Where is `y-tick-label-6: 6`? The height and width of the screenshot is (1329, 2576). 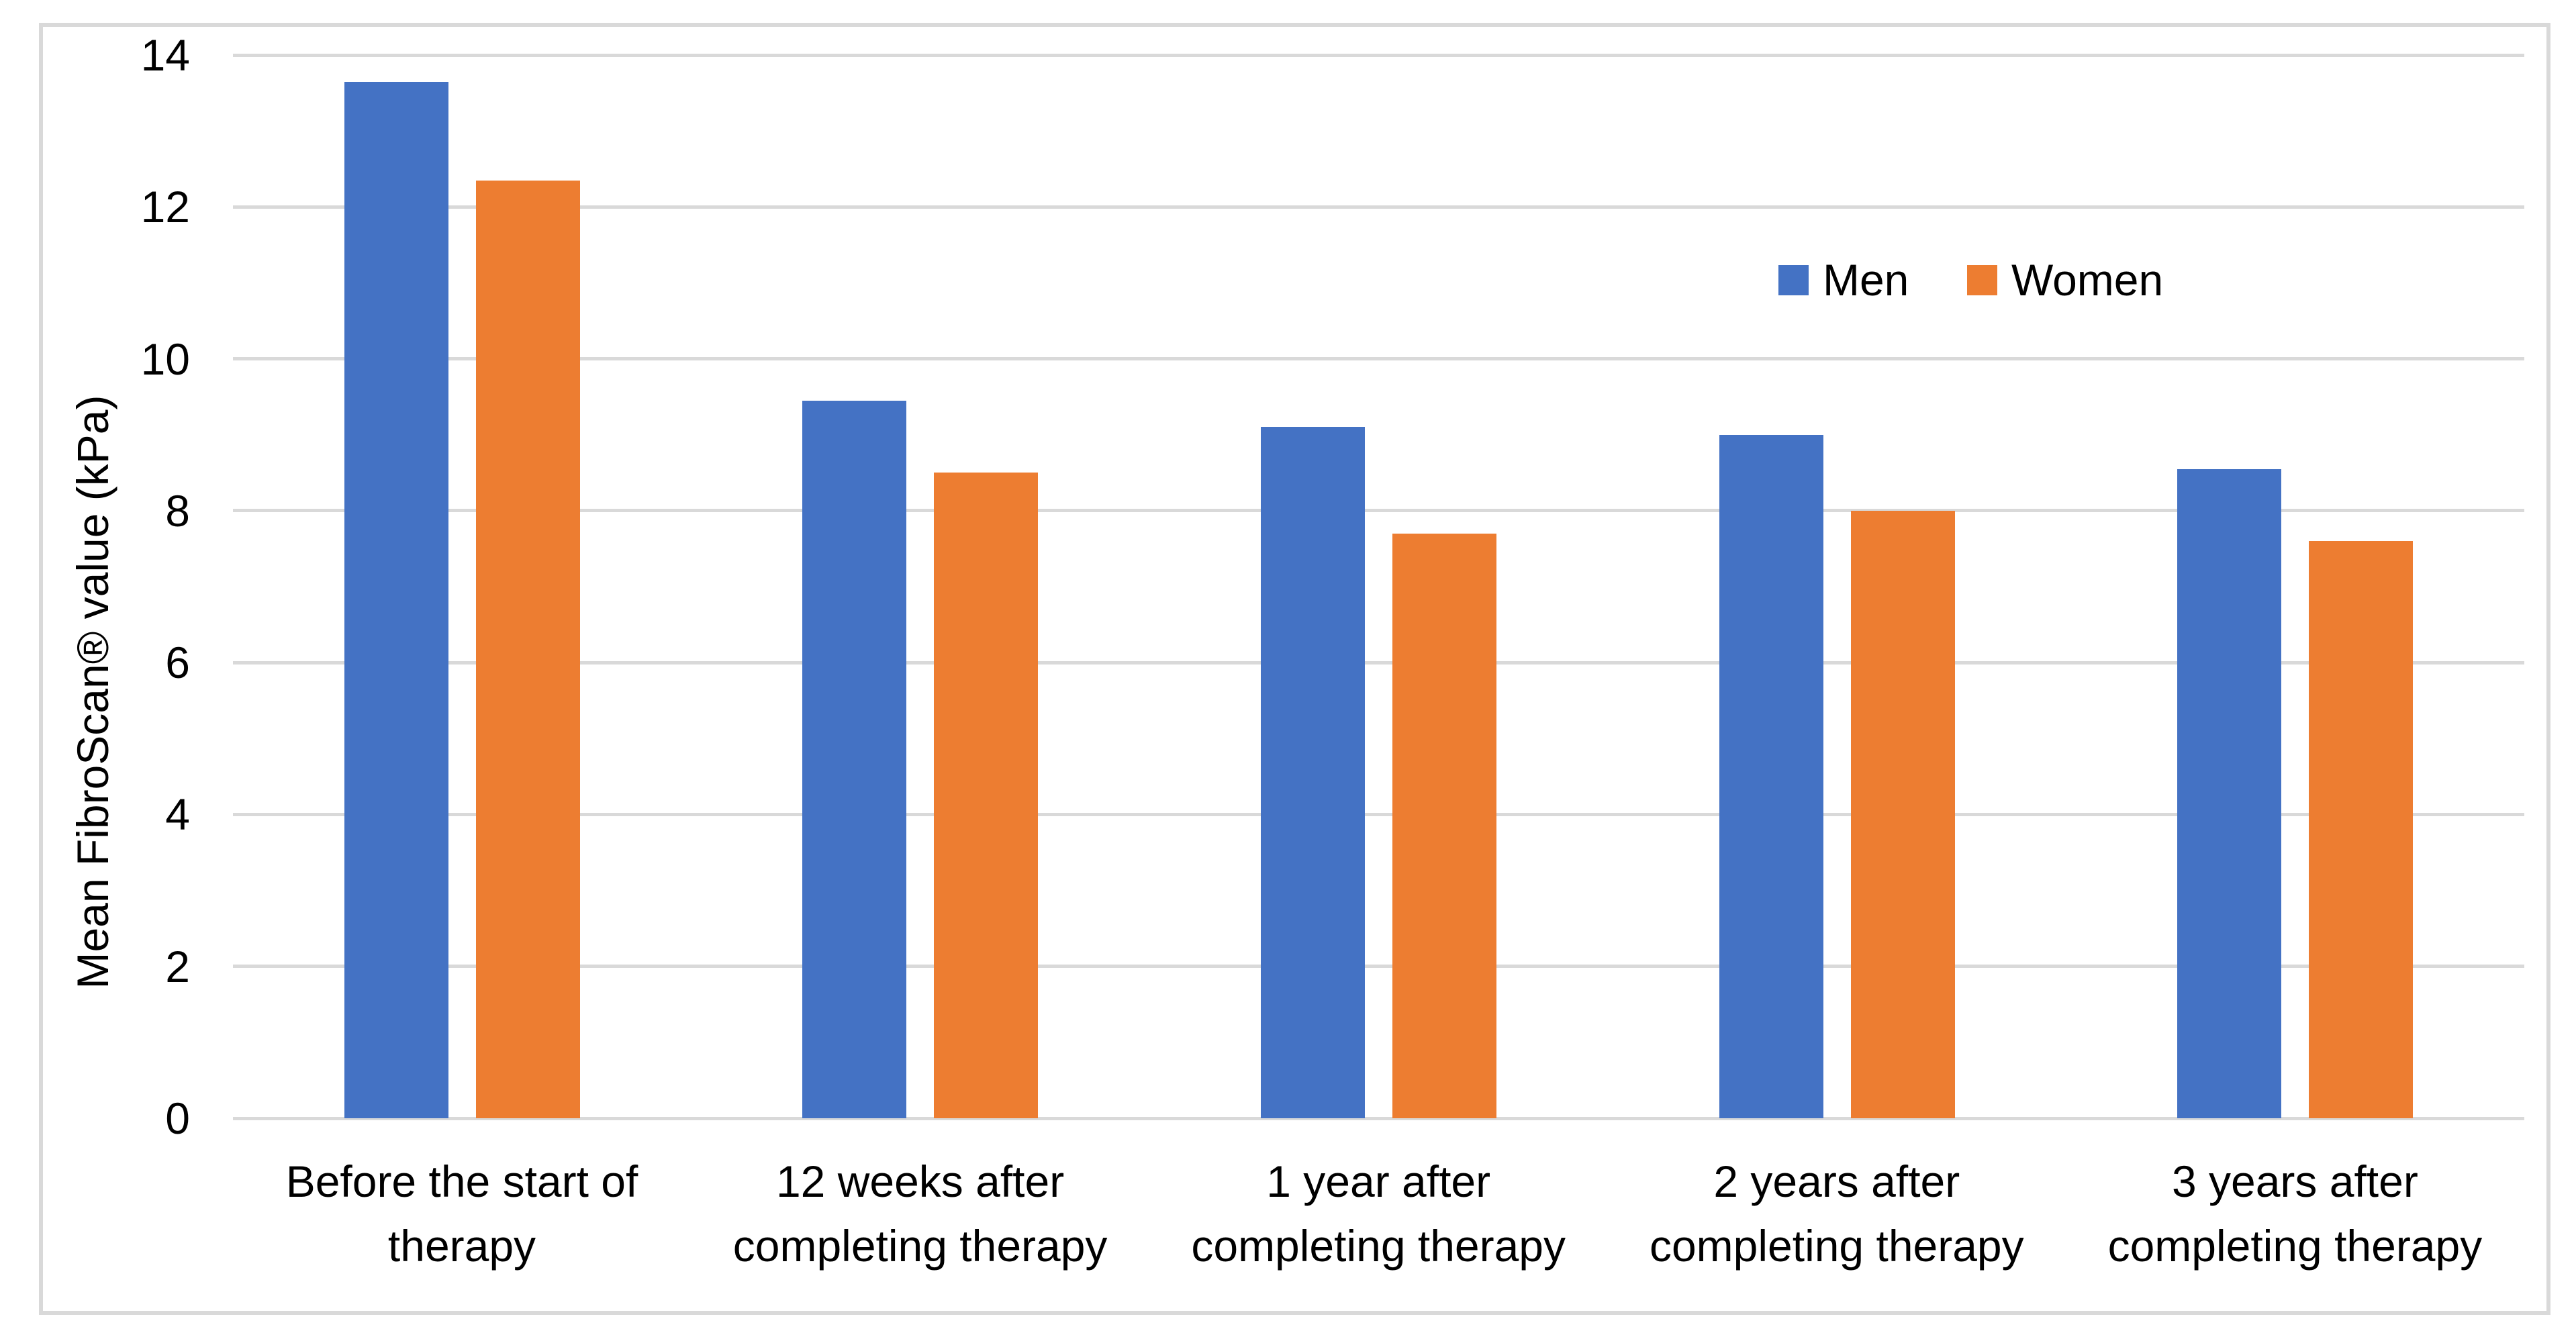 y-tick-label-6: 6 is located at coordinates (177, 663).